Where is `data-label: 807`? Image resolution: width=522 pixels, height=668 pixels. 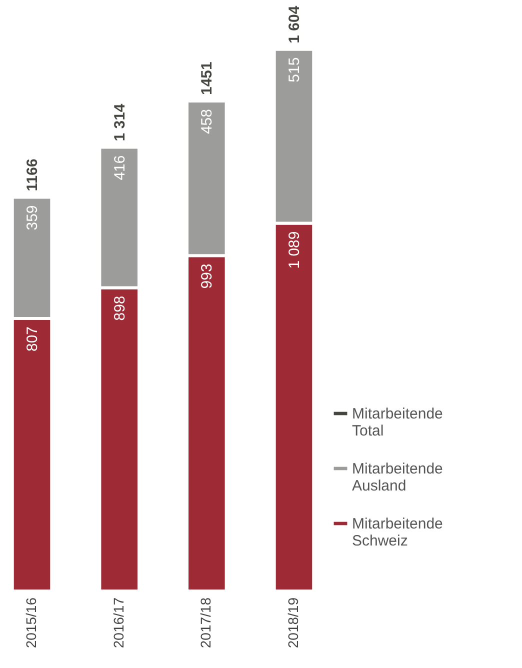 data-label: 807 is located at coordinates (33, 339).